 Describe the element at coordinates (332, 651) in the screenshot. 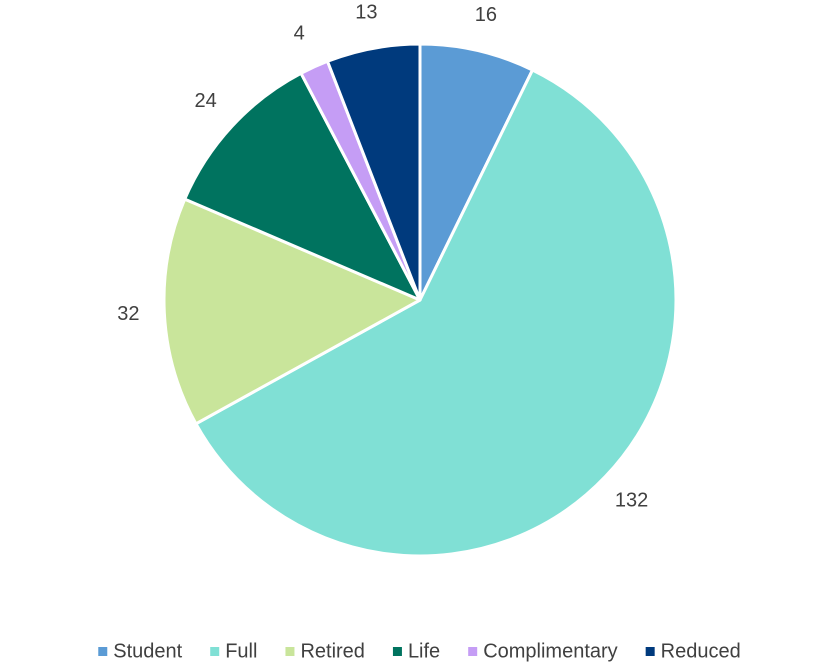

I see `legend-label: Retired` at that location.